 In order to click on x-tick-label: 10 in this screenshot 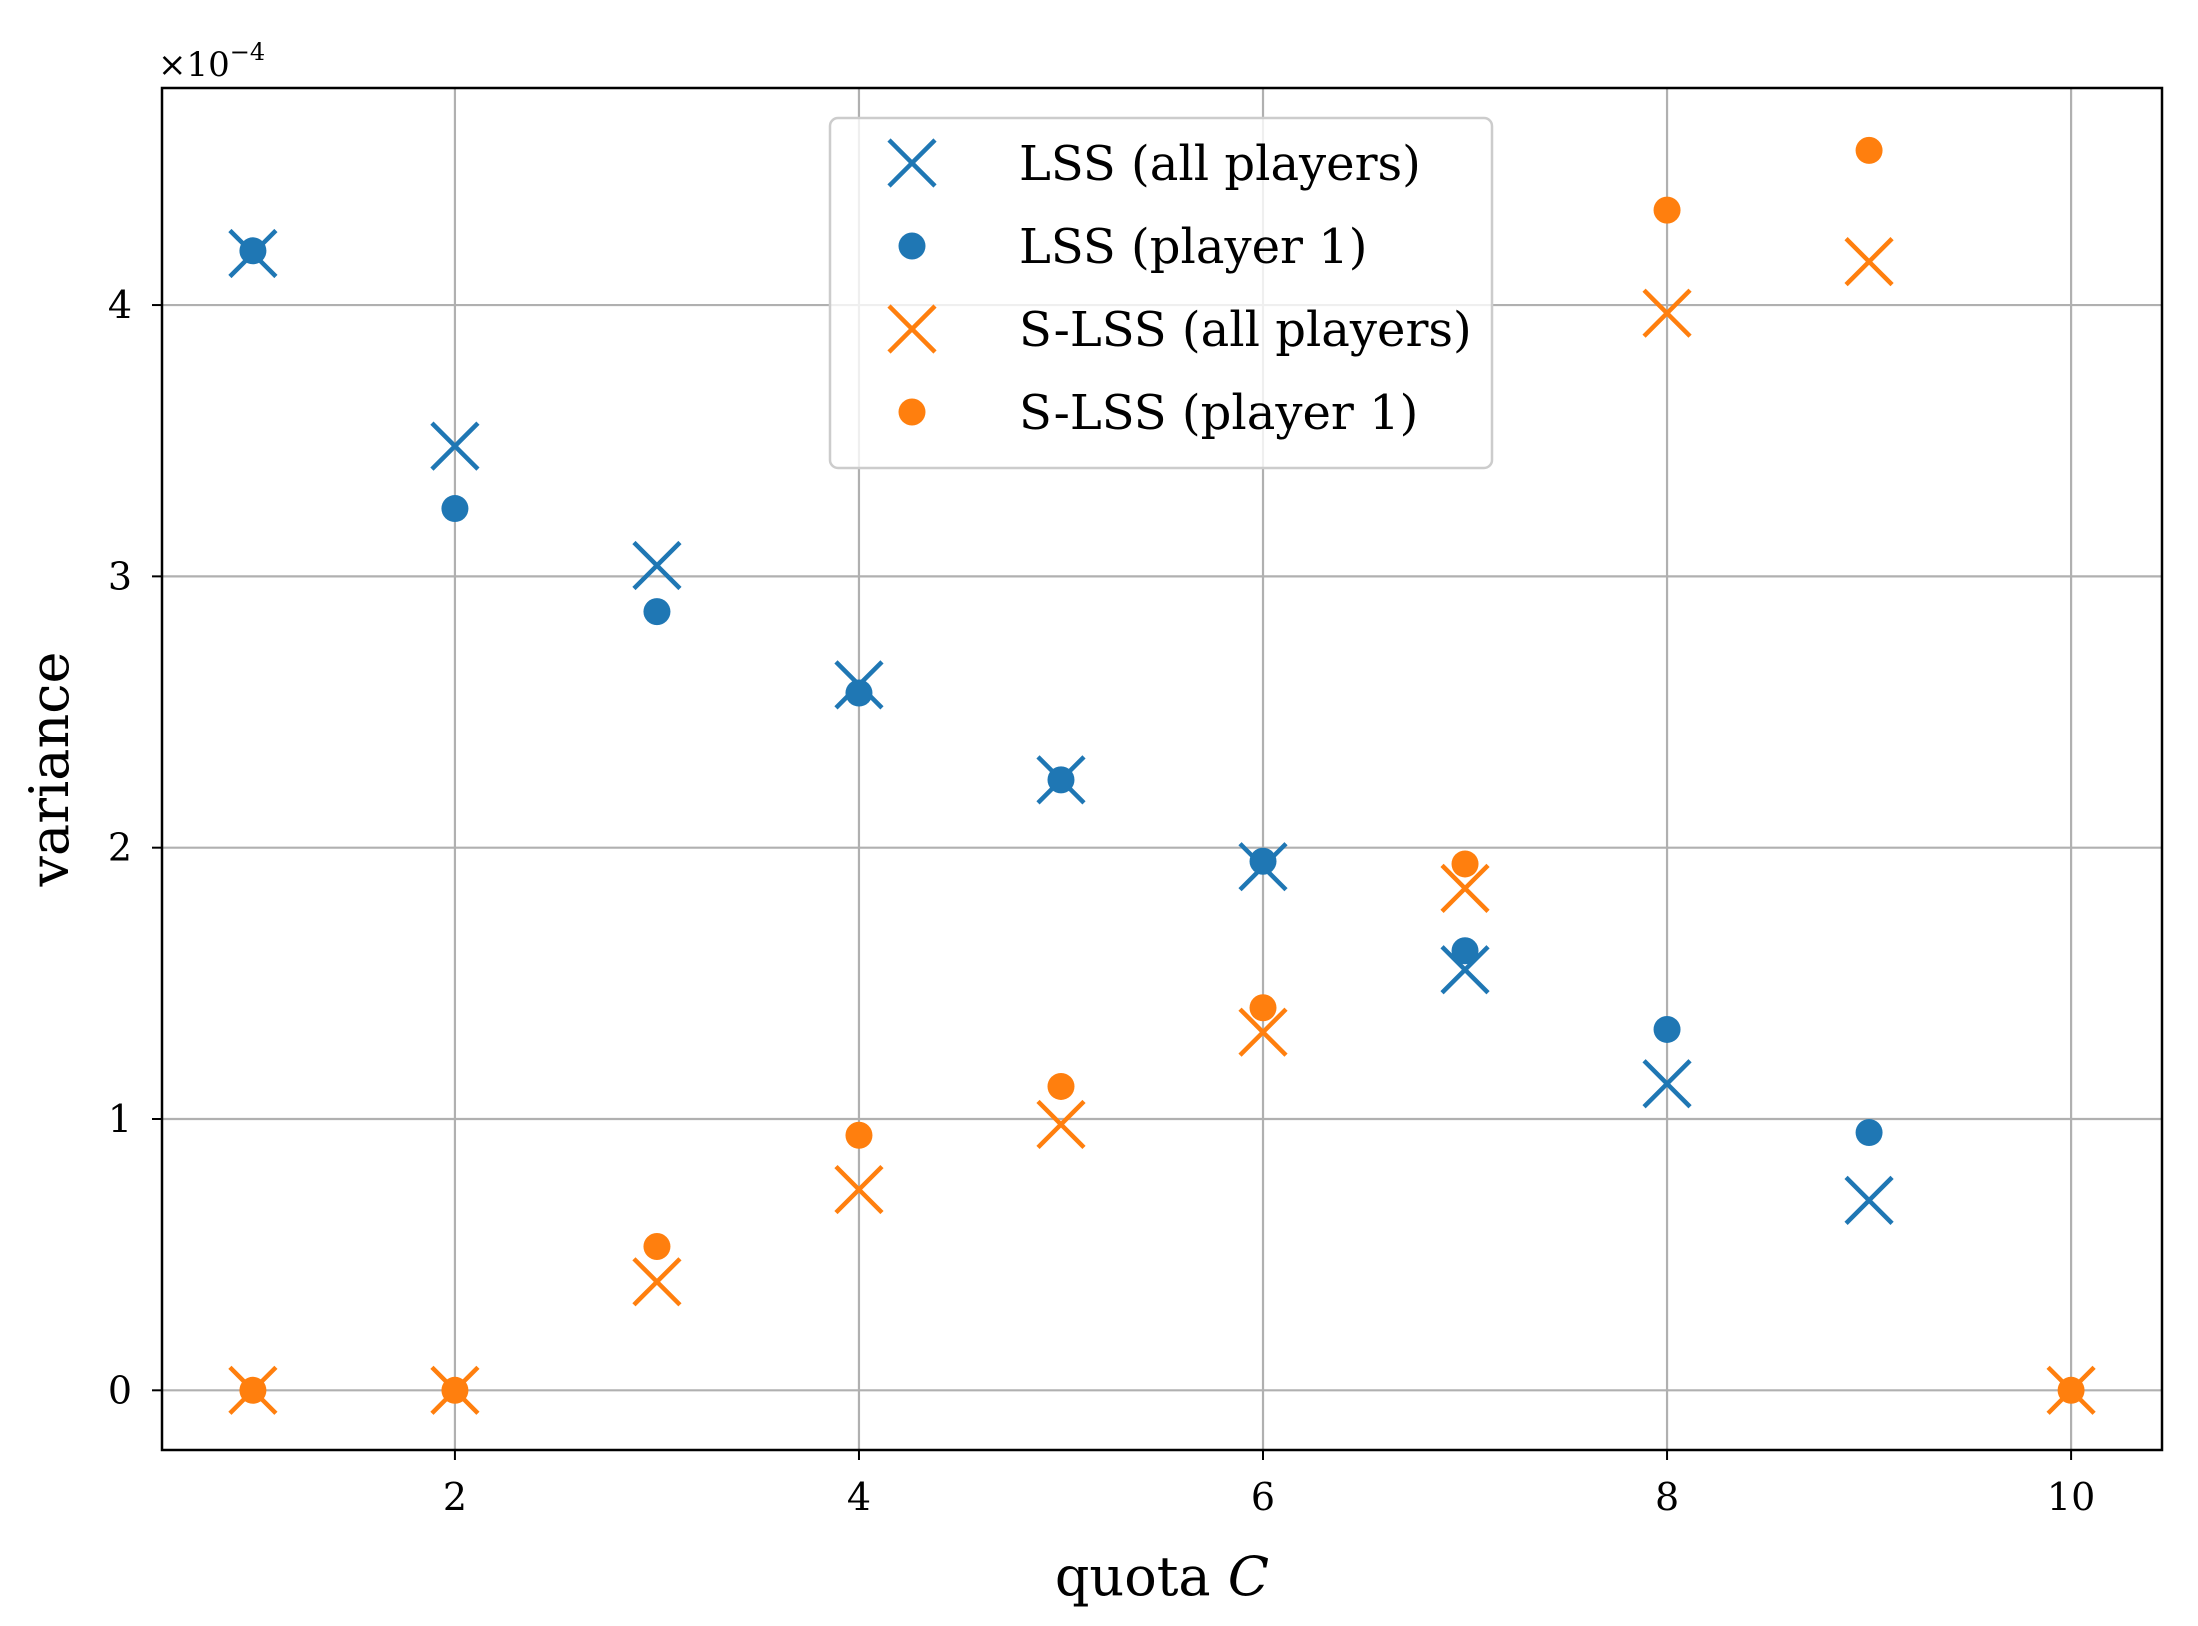, I will do `click(2071, 1497)`.